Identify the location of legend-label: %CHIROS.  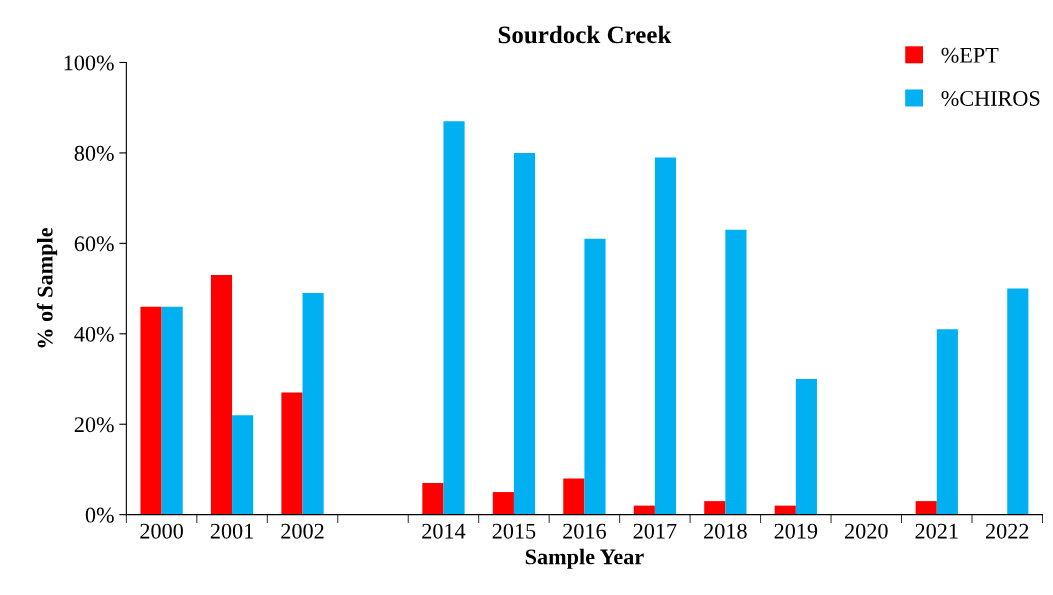
(990, 98).